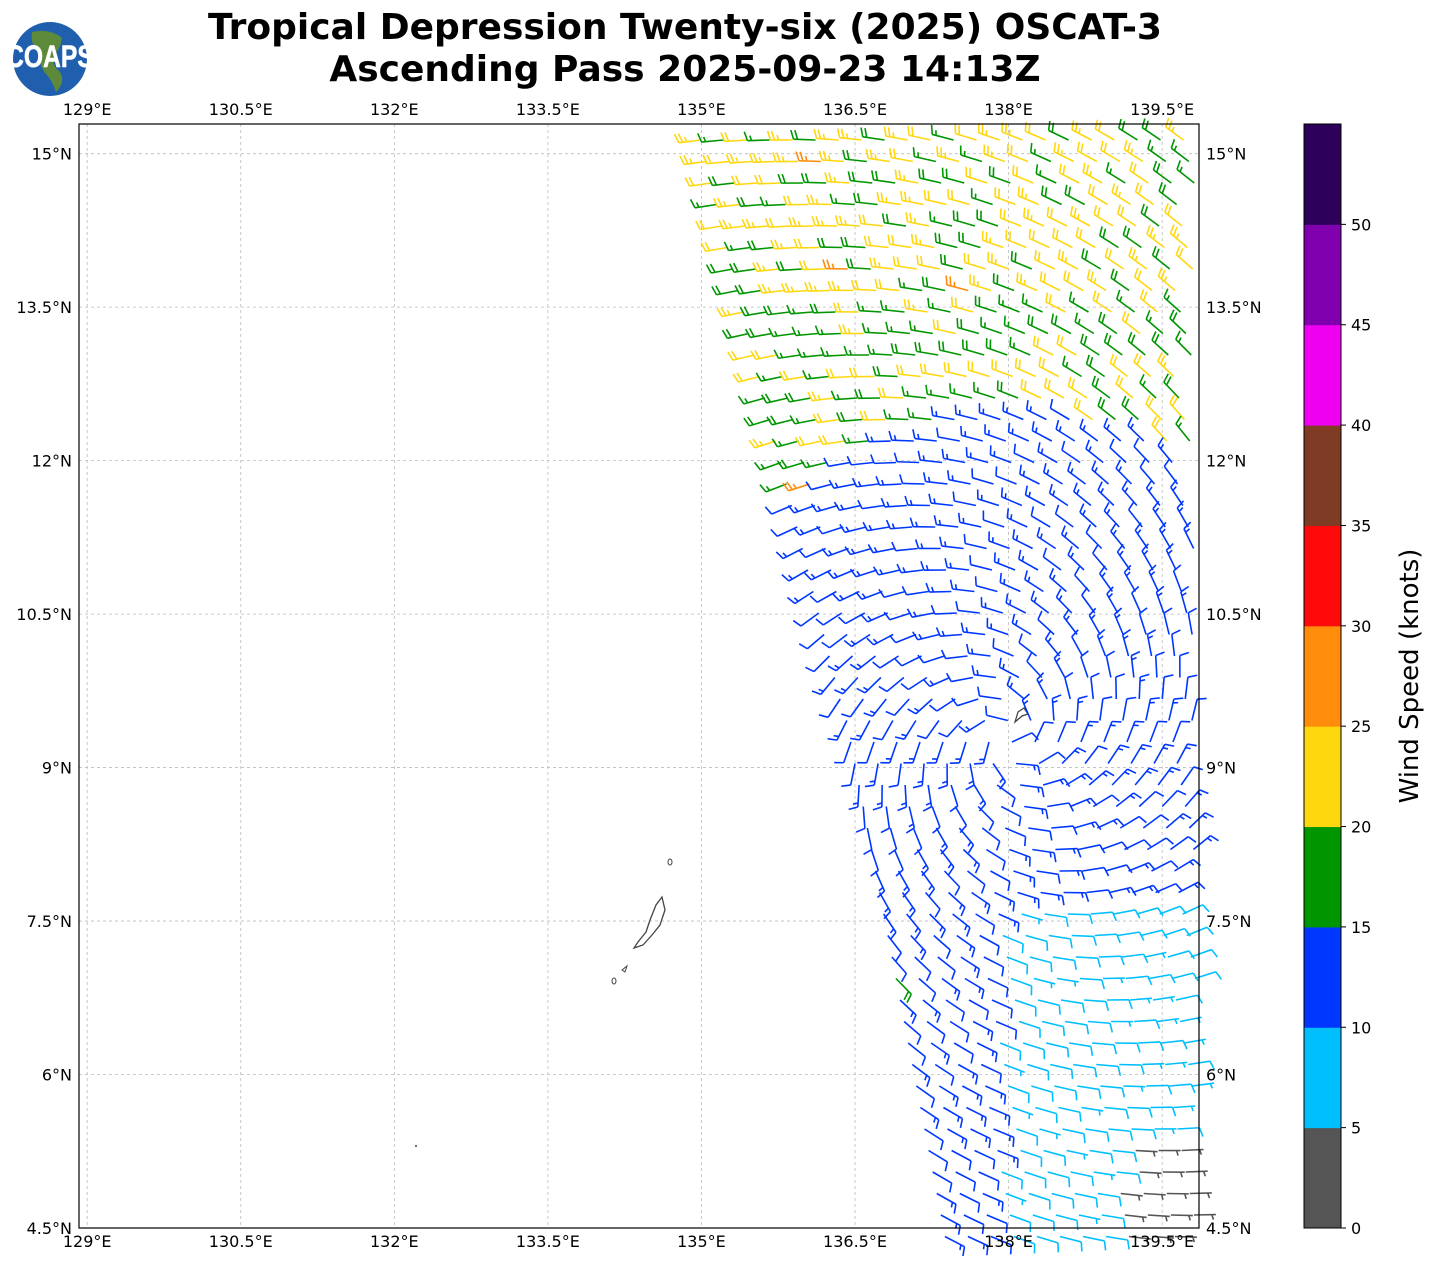  I want to click on lat-tick-right: 4.5°N, so click(1228, 1228).